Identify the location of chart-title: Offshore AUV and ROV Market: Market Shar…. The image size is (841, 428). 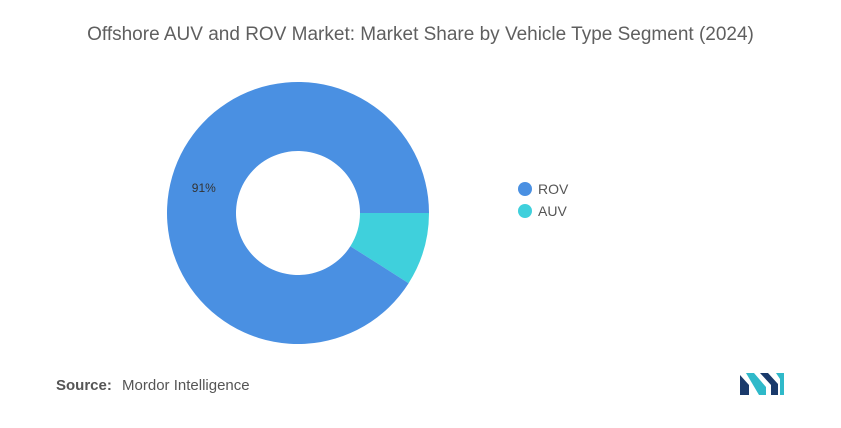
(420, 34).